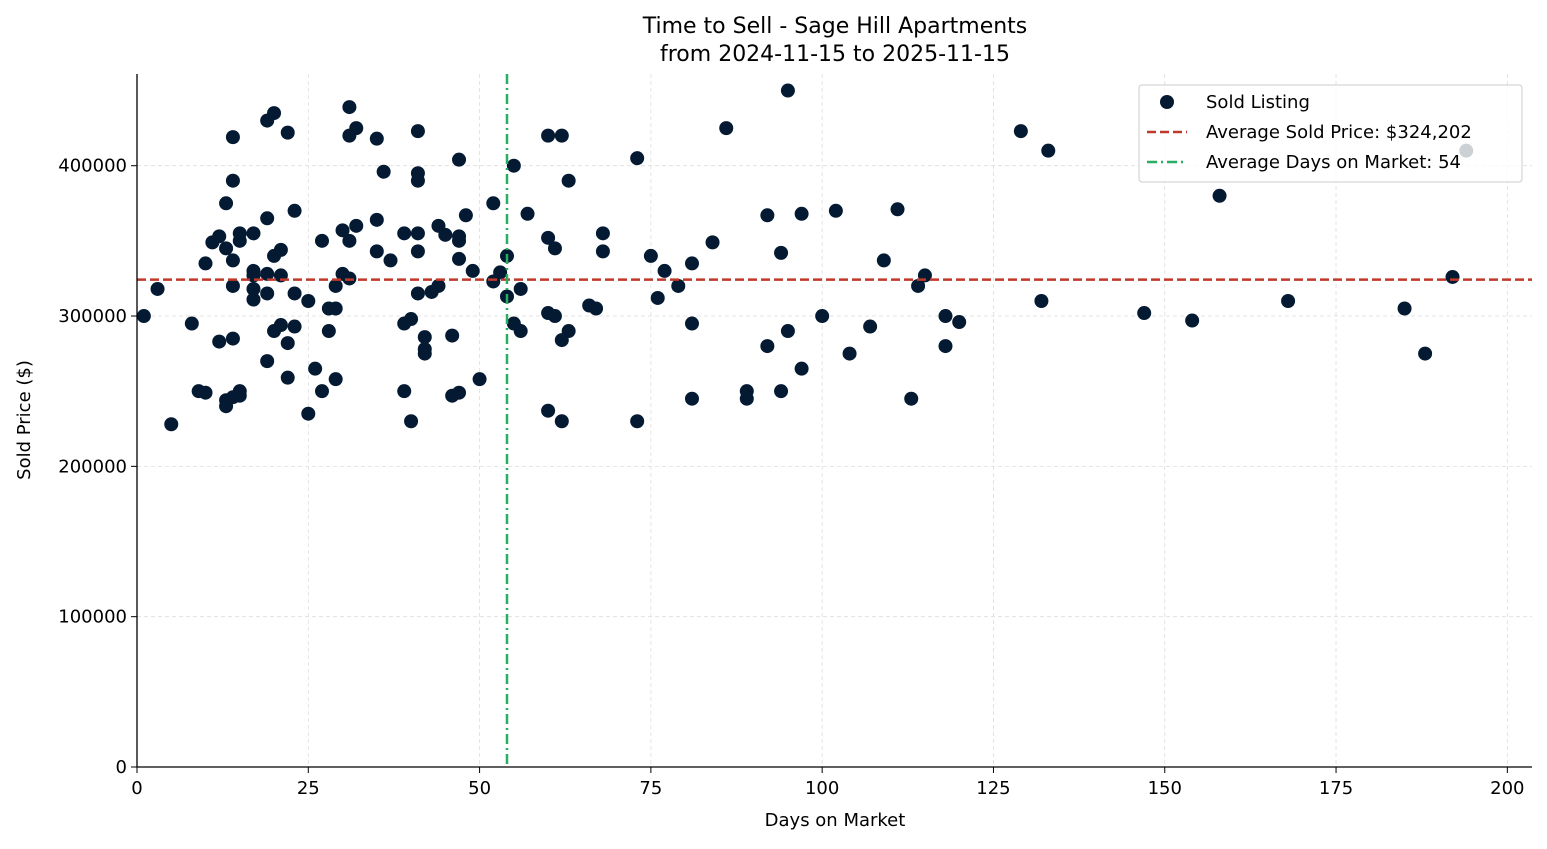  Describe the element at coordinates (92, 617) in the screenshot. I see `y-tick-label: 100000` at that location.